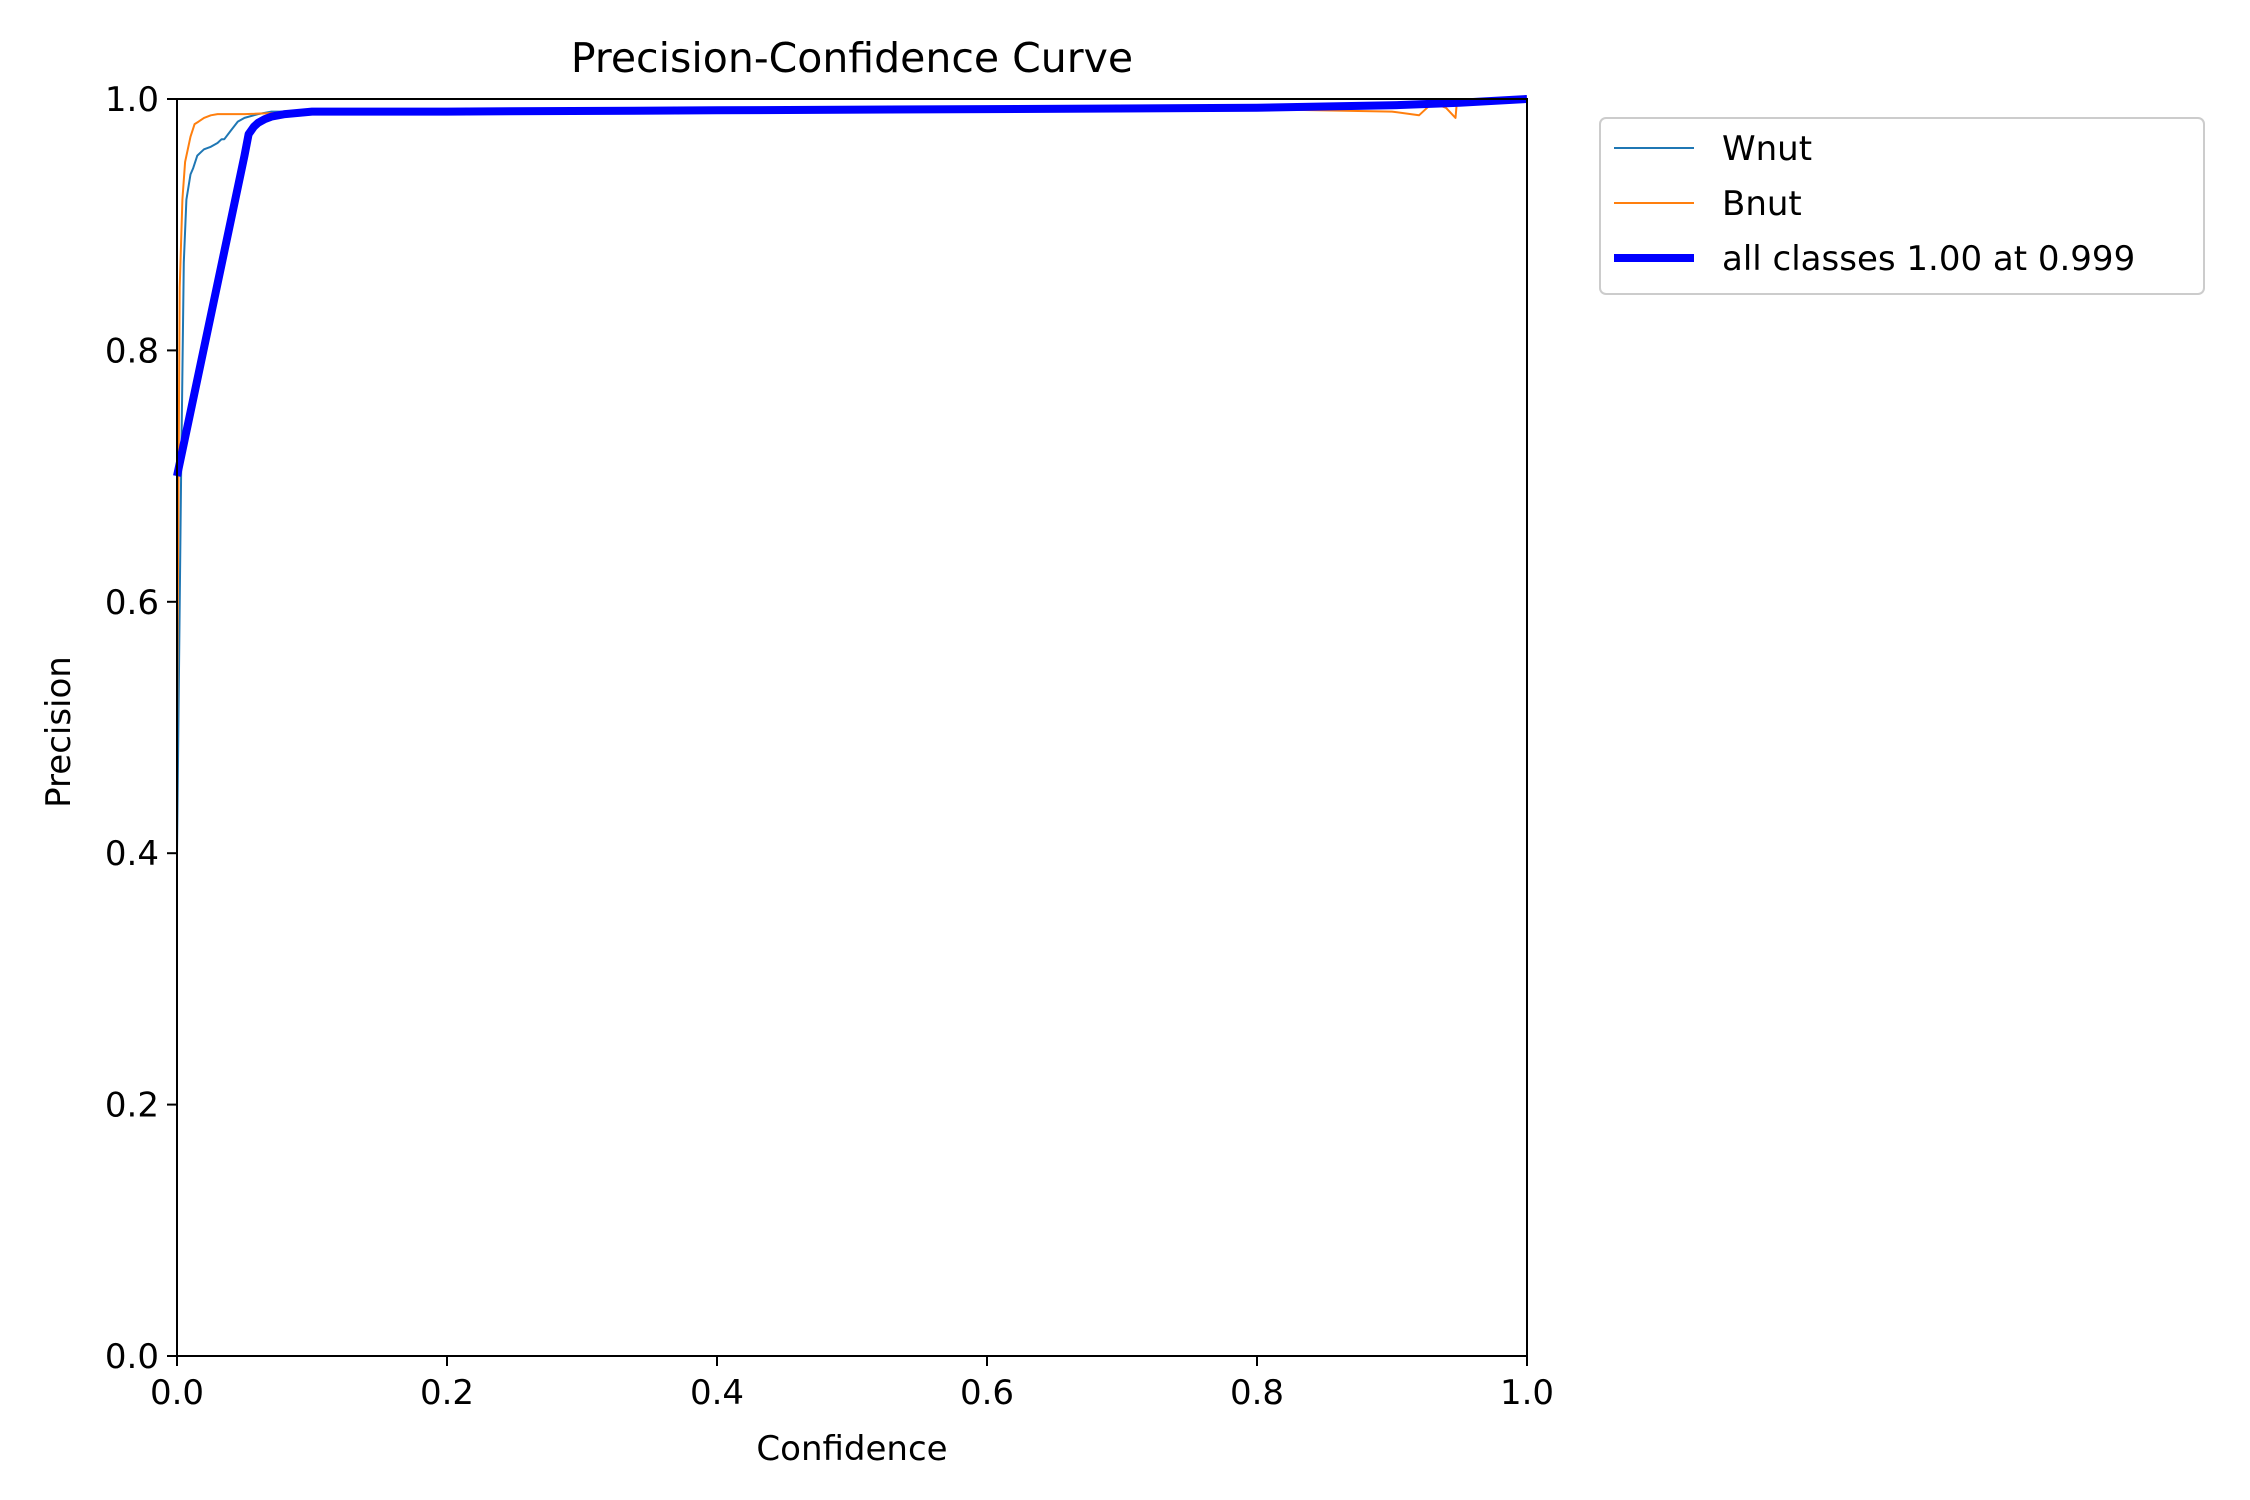  I want to click on x-tick-label: 1.0, so click(1527, 1393).